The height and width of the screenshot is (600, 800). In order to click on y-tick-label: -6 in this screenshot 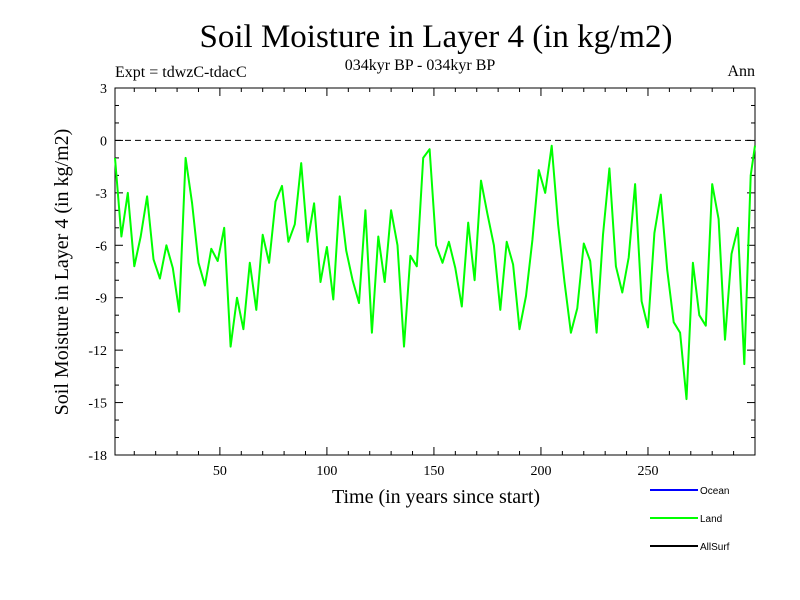, I will do `click(101, 246)`.